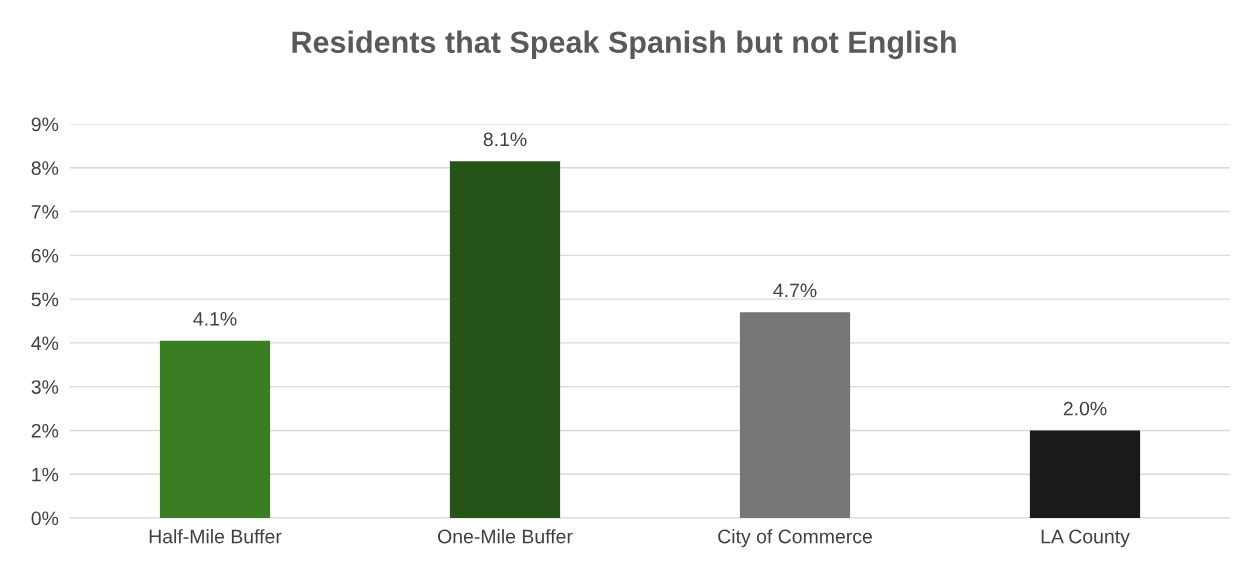 The height and width of the screenshot is (561, 1248). What do you see at coordinates (45, 430) in the screenshot?
I see `y-tick-label: 2%` at bounding box center [45, 430].